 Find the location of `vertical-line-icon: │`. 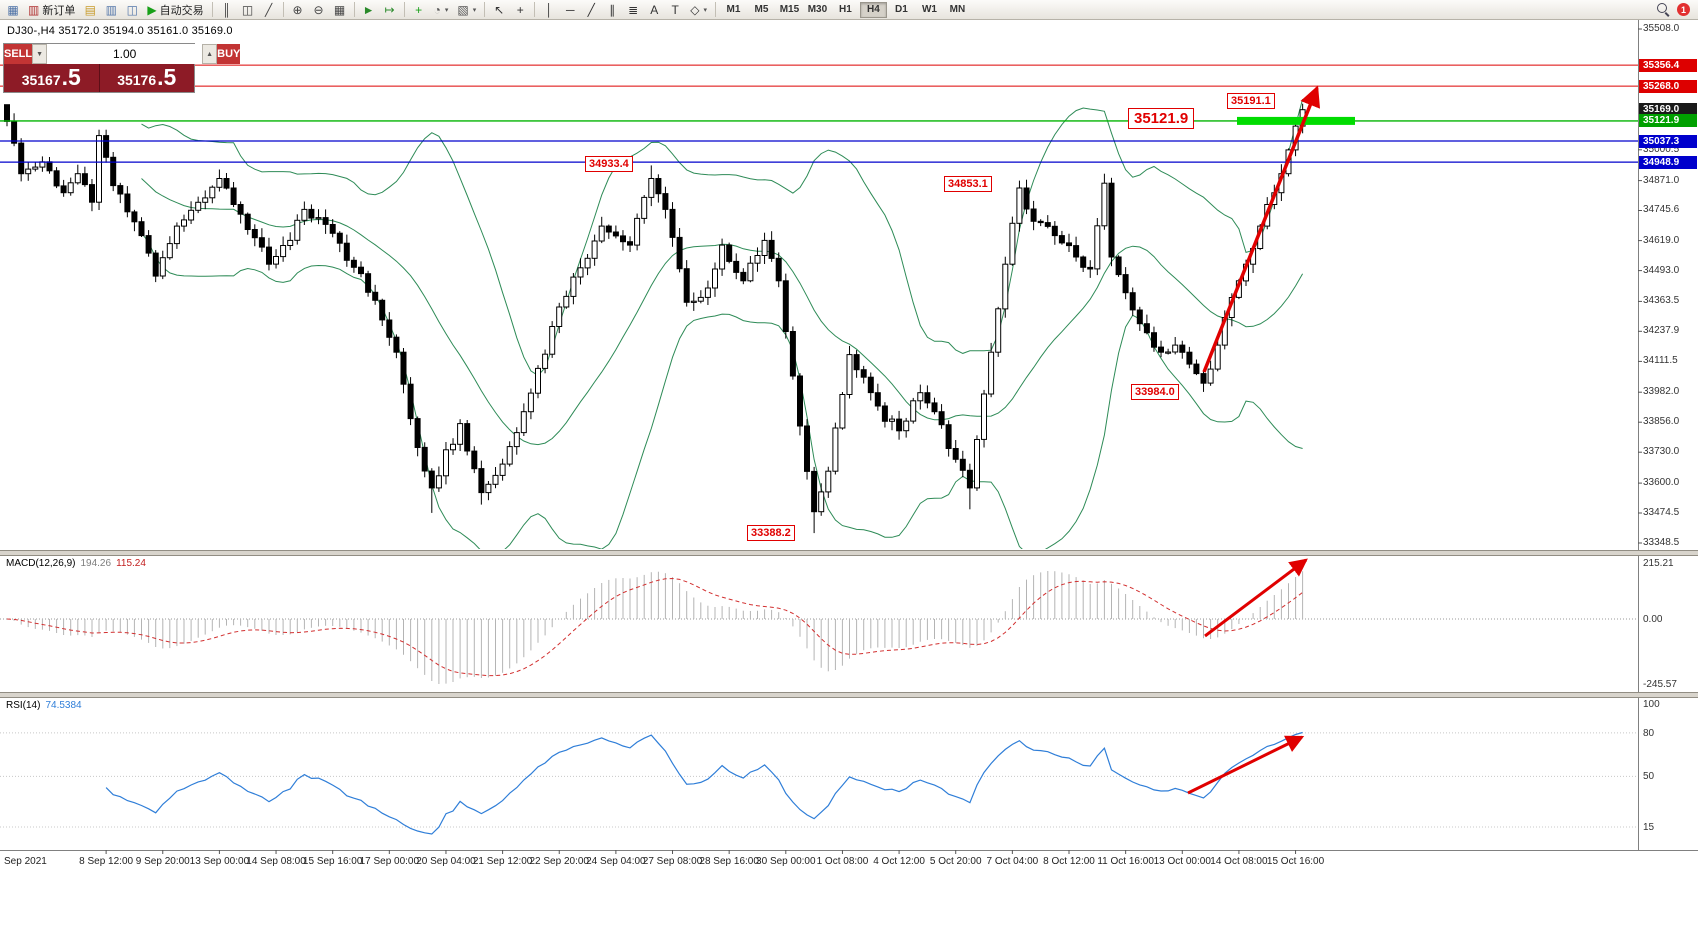

vertical-line-icon: │ is located at coordinates (549, 10).